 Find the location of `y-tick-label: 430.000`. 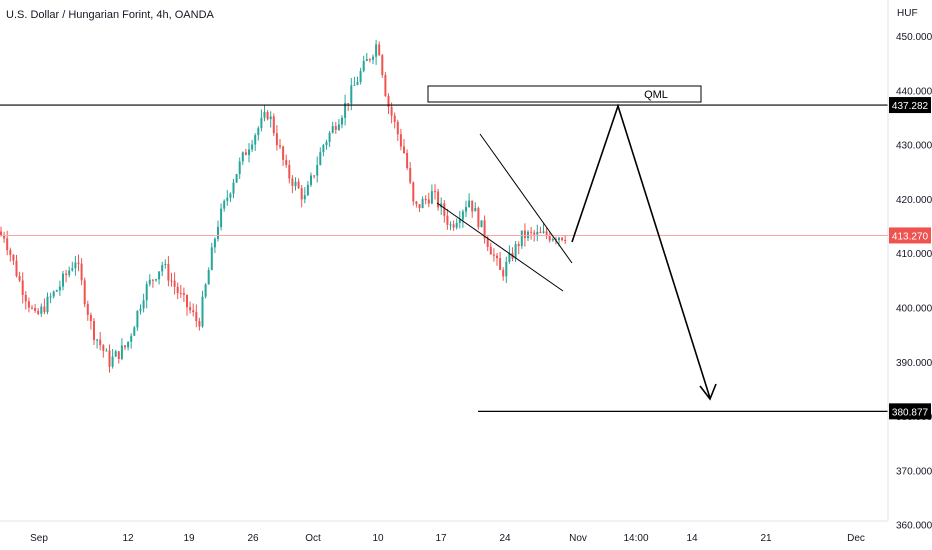

y-tick-label: 430.000 is located at coordinates (914, 146).